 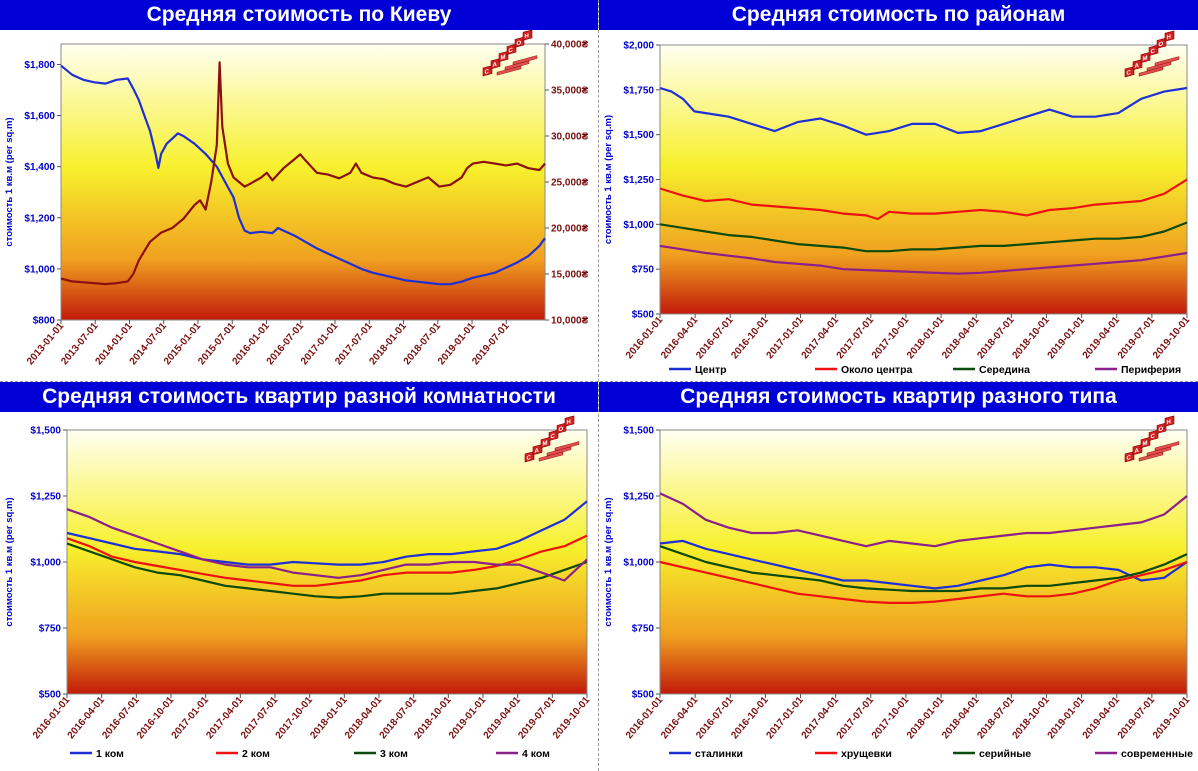 What do you see at coordinates (570, 91) in the screenshot?
I see `y2-tick-label: 35,000₴` at bounding box center [570, 91].